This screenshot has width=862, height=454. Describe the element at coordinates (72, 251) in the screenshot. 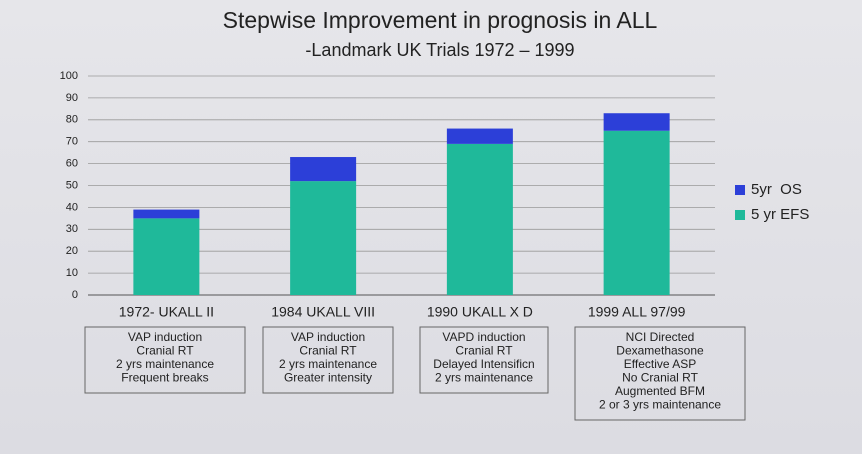

I see `y-tick-label: 20` at that location.